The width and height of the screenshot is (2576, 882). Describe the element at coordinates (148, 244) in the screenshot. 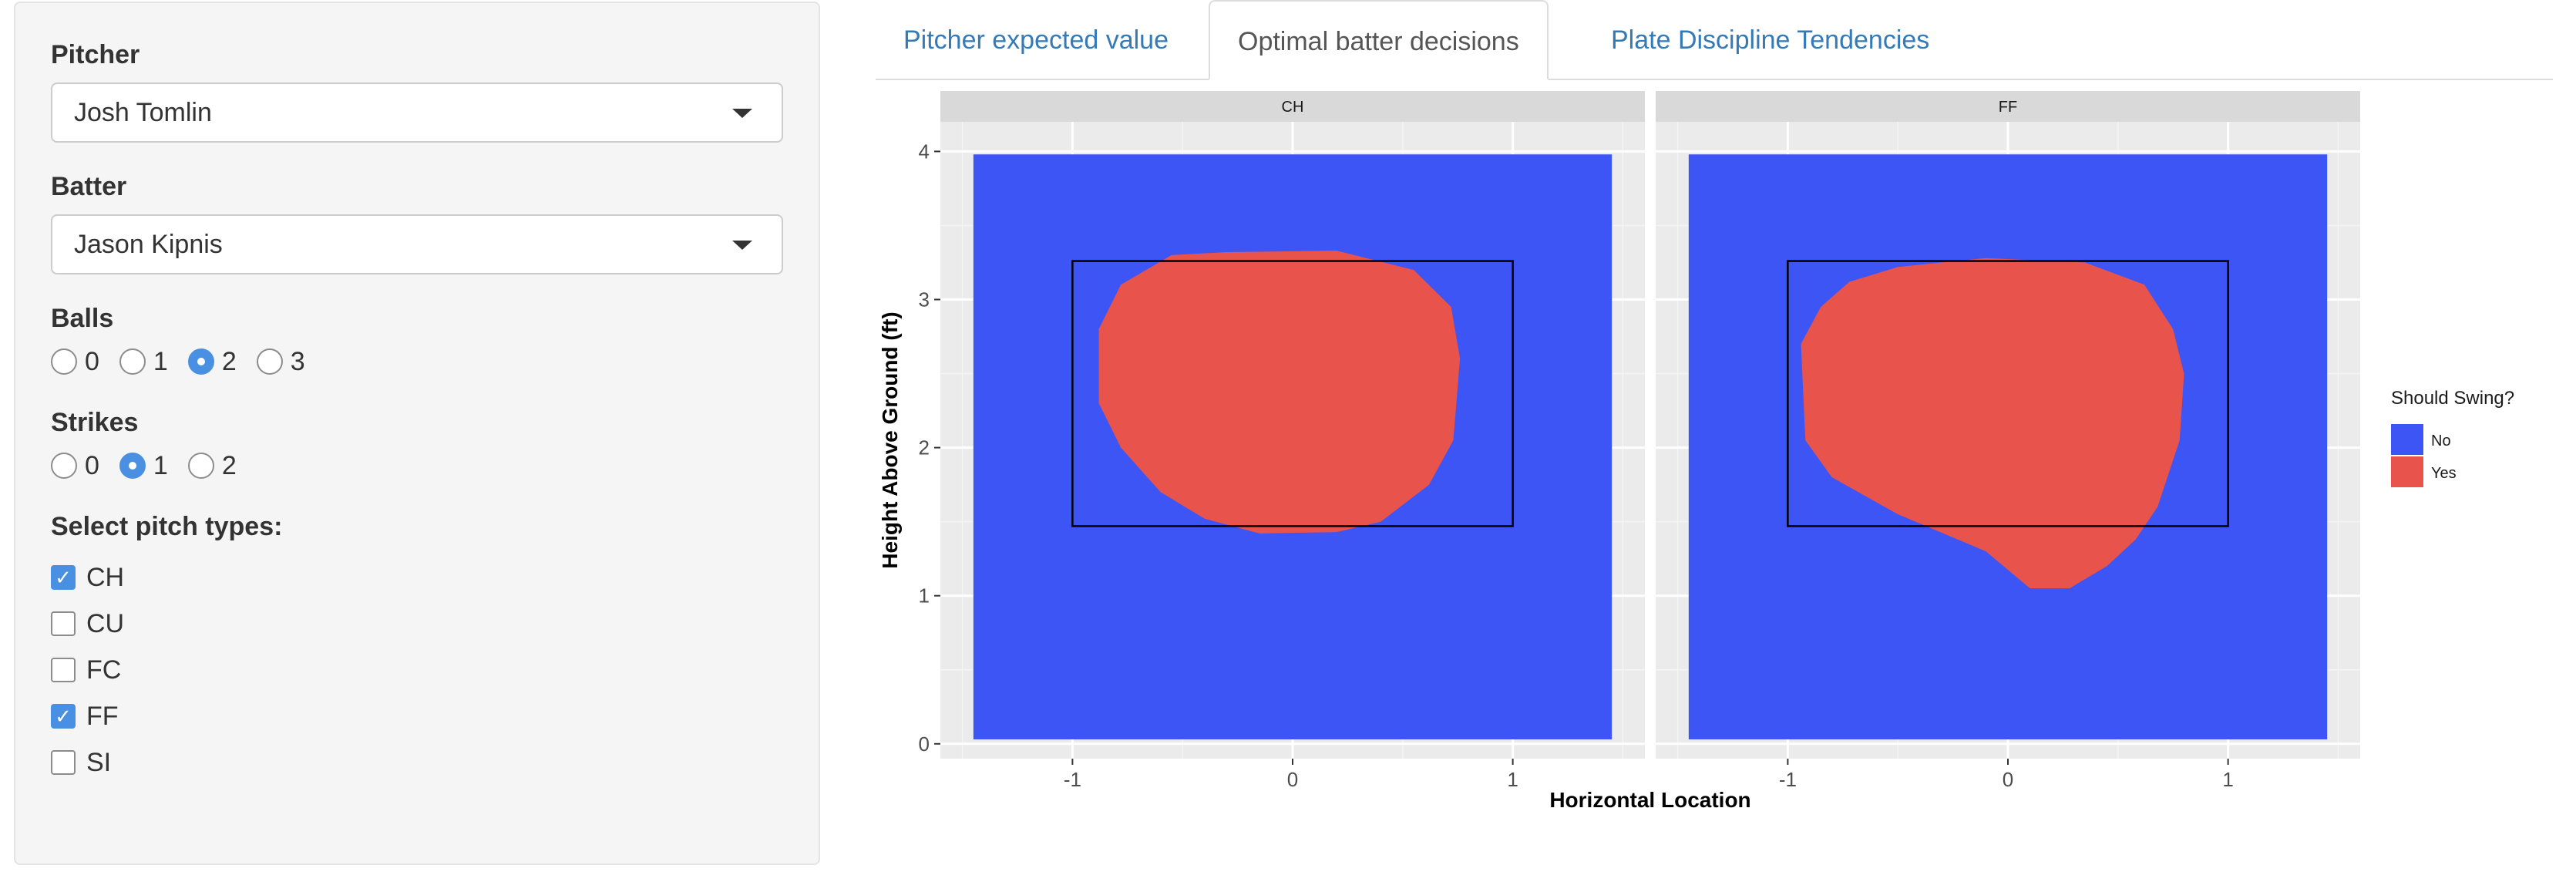

I see `batter-select-value: Jason Kipnis` at that location.